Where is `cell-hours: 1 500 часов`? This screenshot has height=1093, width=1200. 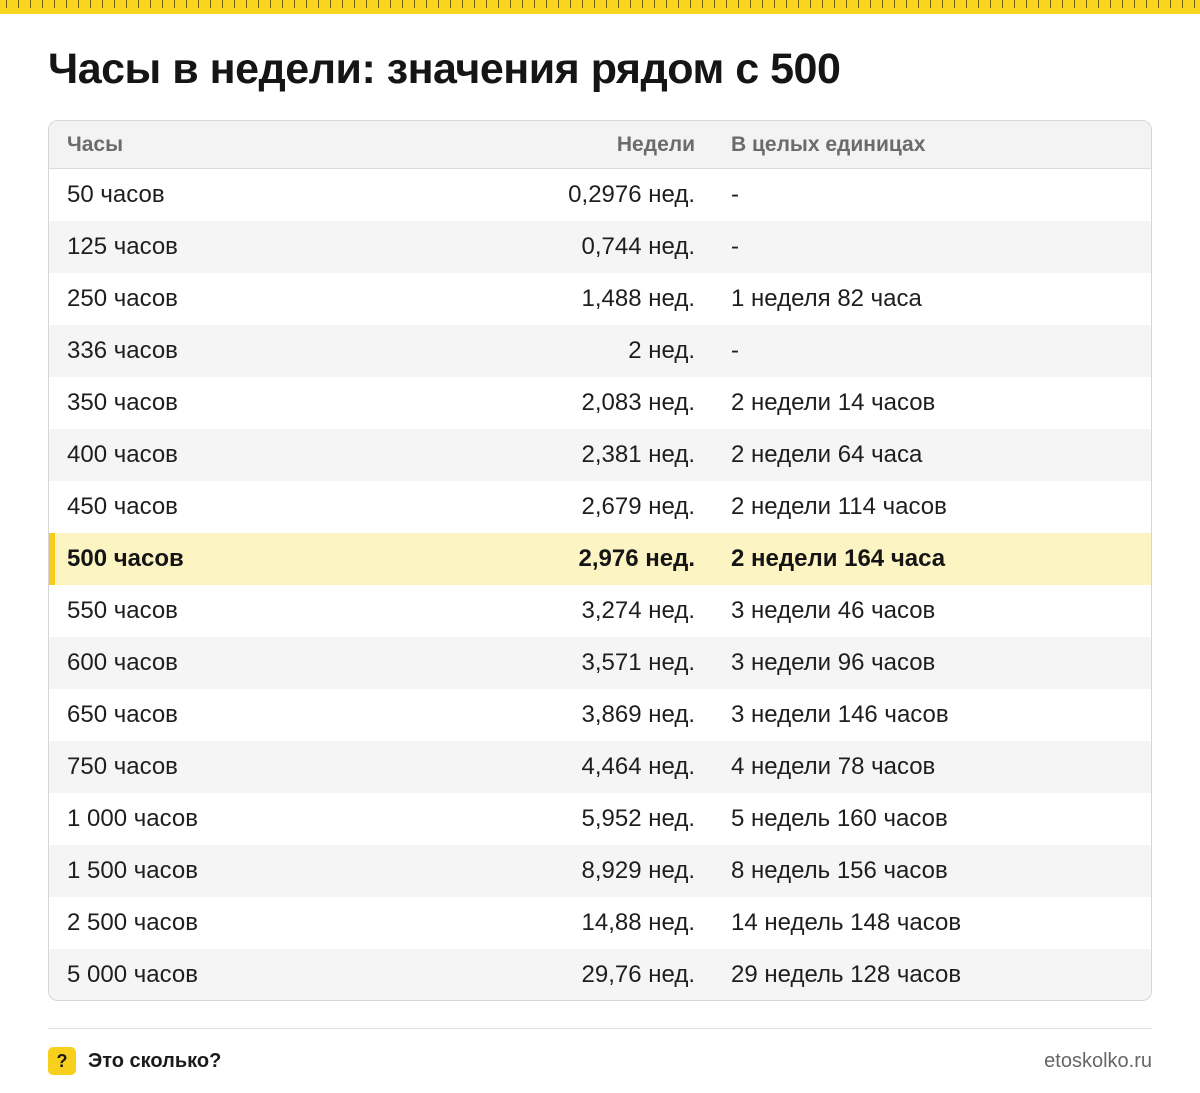
cell-hours: 1 500 часов is located at coordinates (132, 870).